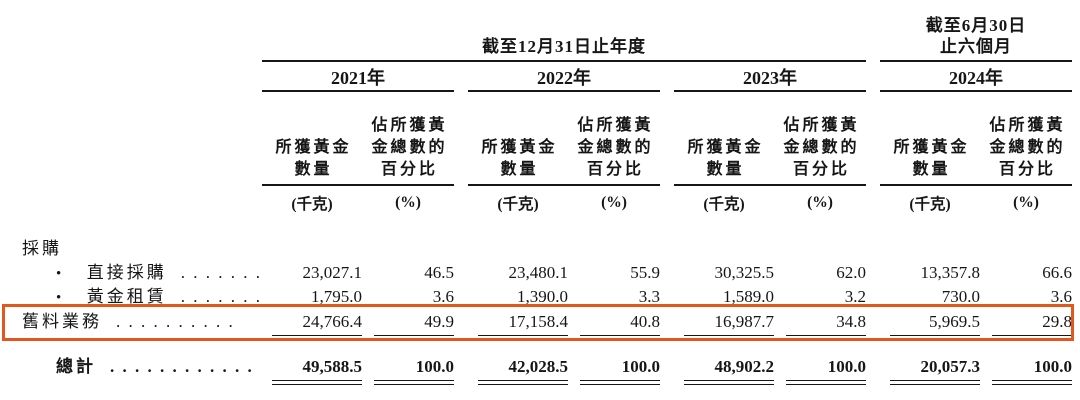 The image size is (1080, 400). Describe the element at coordinates (312, 371) in the screenshot. I see `total-qty-2021: 49,588.5` at that location.